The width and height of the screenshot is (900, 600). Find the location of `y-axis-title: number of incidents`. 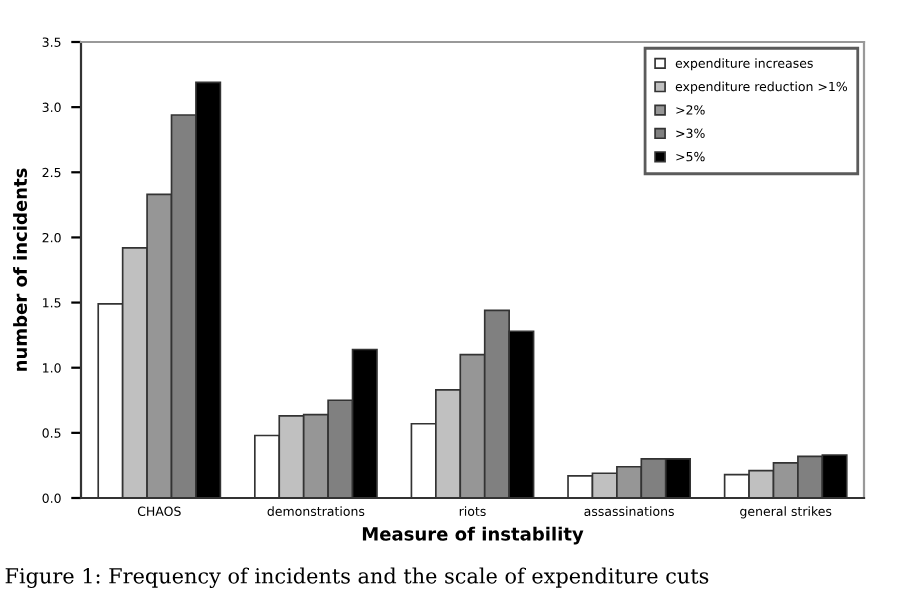

y-axis-title: number of incidents is located at coordinates (20, 269).